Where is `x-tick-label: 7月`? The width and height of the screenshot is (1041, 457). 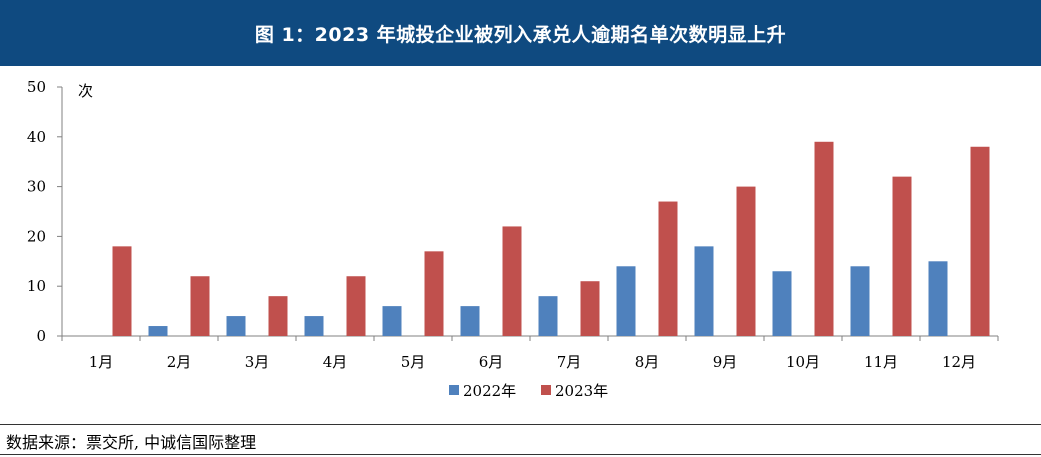 x-tick-label: 7月 is located at coordinates (569, 362).